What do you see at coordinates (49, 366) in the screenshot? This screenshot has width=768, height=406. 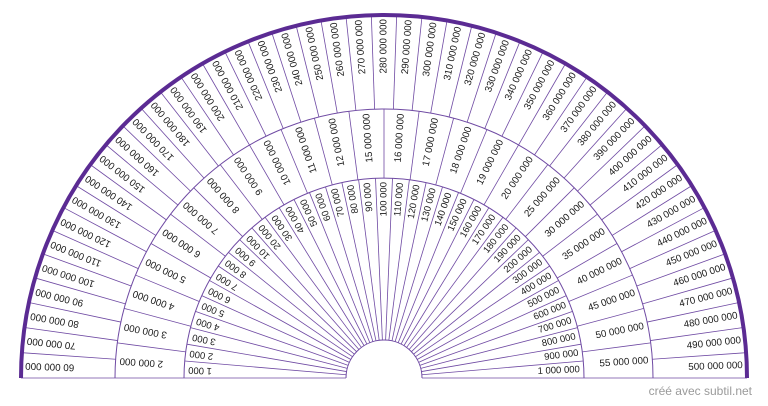 I see `outer-ring-label: 60 000 000` at bounding box center [49, 366].